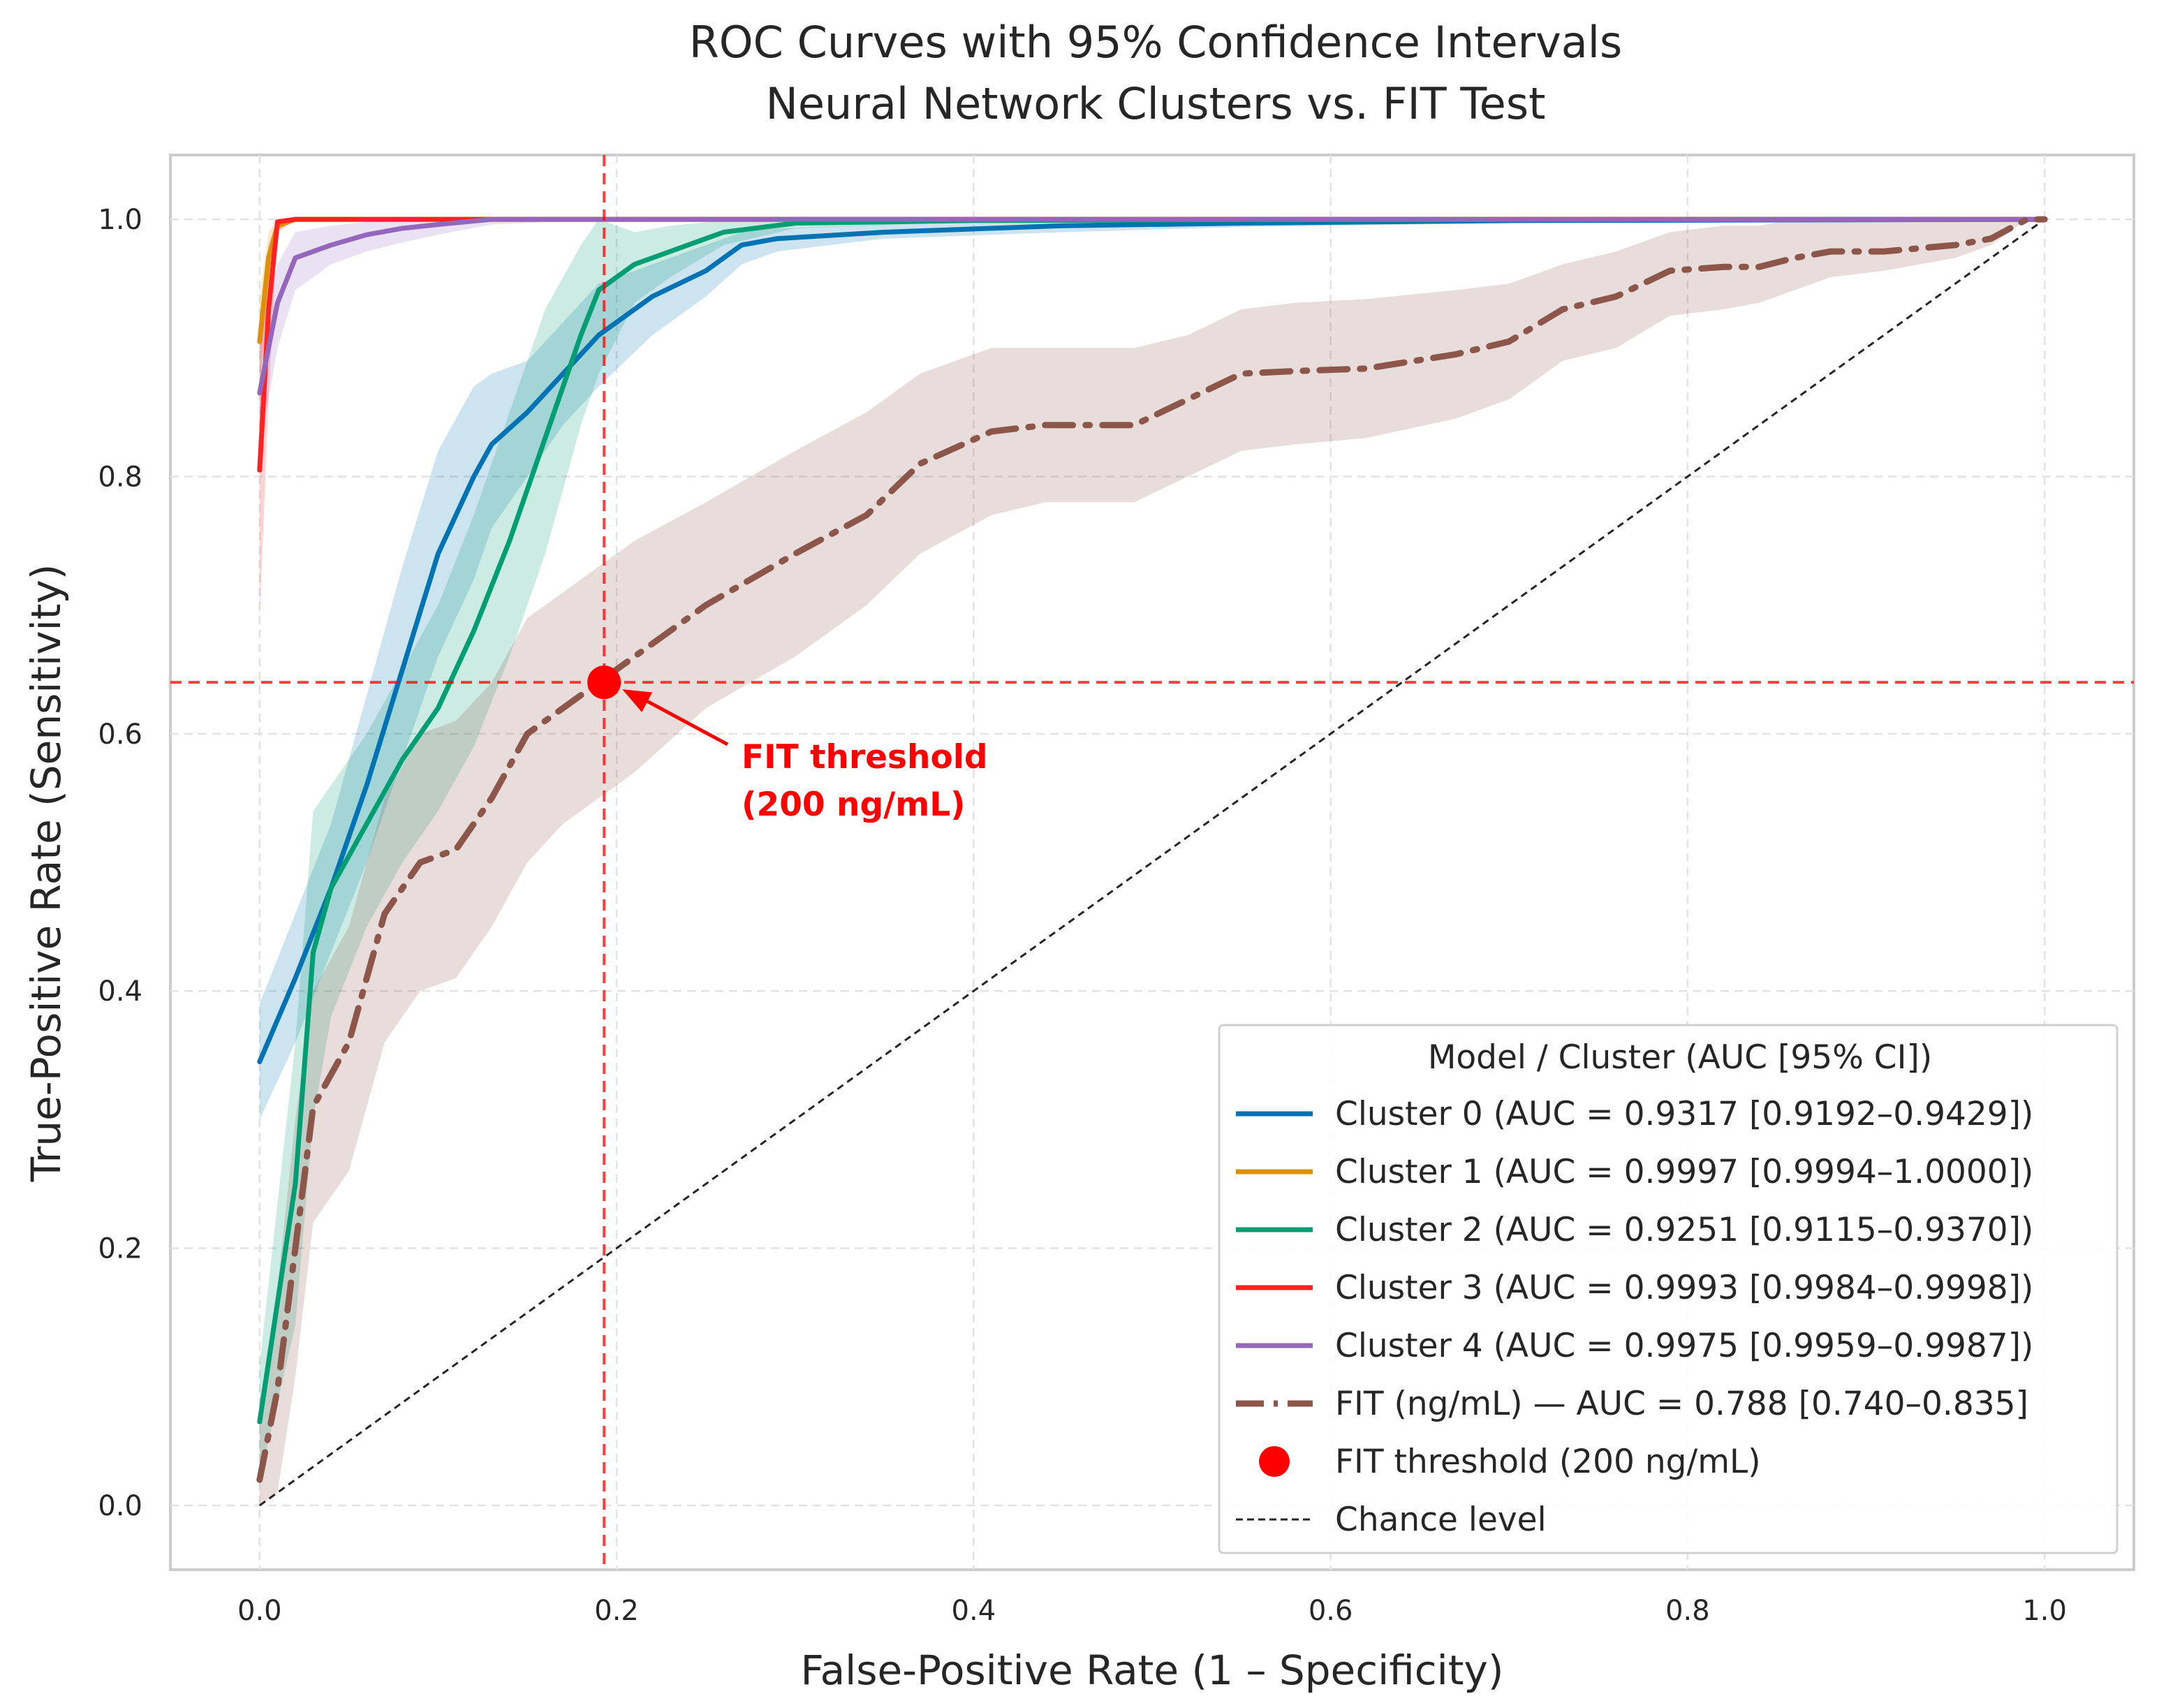  Describe the element at coordinates (854, 805) in the screenshot. I see `annotation-line-2: (200 ng/mL)` at that location.